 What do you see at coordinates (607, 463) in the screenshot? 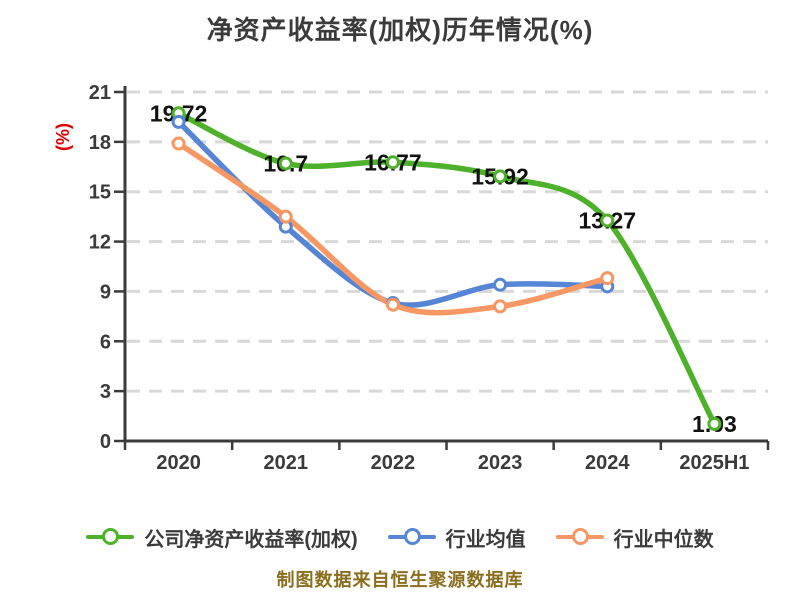
I see `x-tick-label: 2024` at bounding box center [607, 463].